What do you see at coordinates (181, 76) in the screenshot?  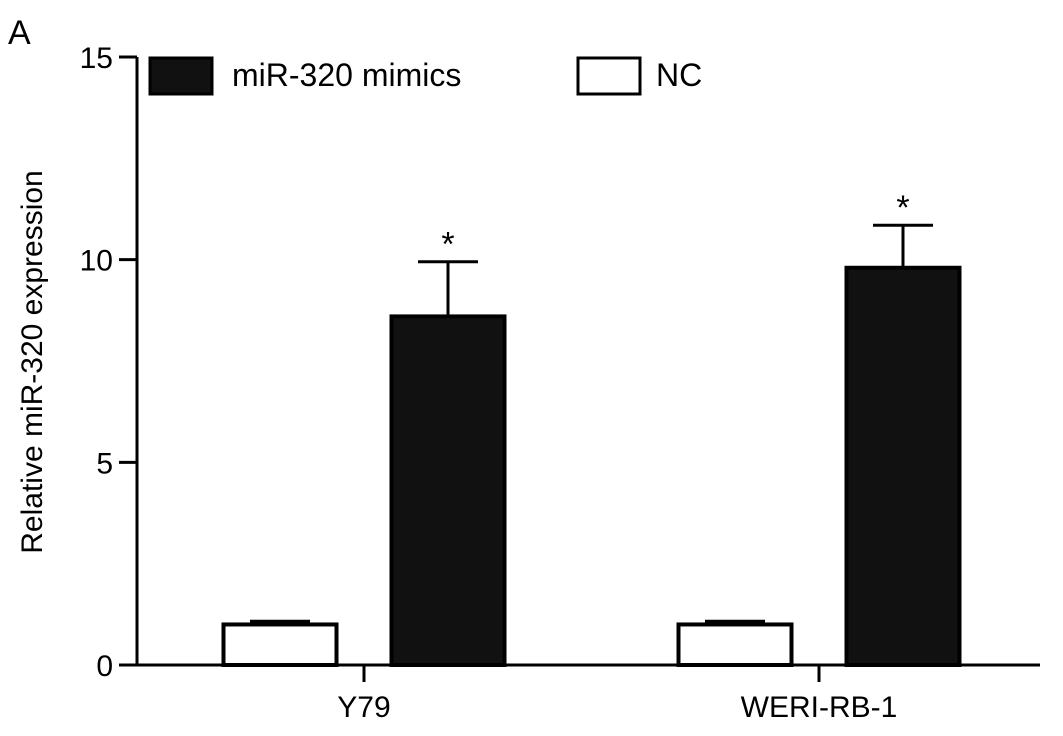 I see `legend-swatch-mimics` at bounding box center [181, 76].